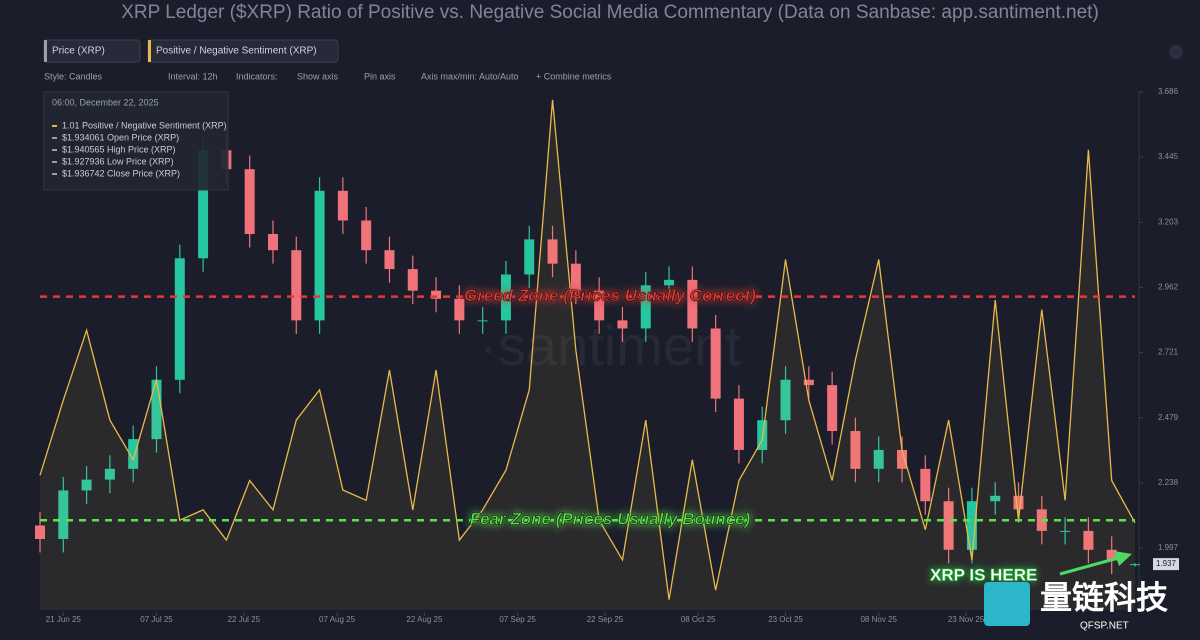 The height and width of the screenshot is (640, 1200). Describe the element at coordinates (1168, 352) in the screenshot. I see `y-tick-label: 2.721` at that location.